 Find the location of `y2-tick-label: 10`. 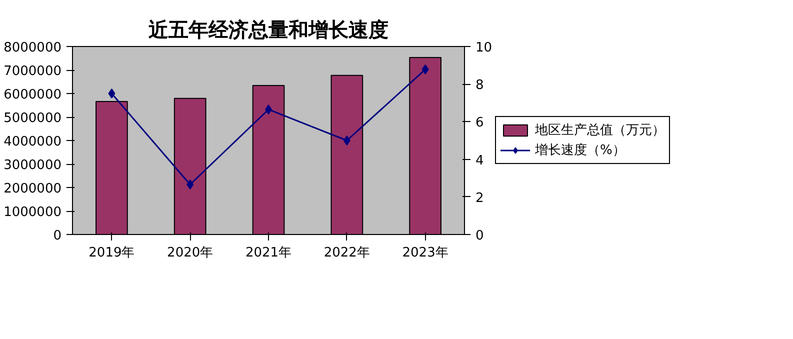

y2-tick-label: 10 is located at coordinates (484, 48).